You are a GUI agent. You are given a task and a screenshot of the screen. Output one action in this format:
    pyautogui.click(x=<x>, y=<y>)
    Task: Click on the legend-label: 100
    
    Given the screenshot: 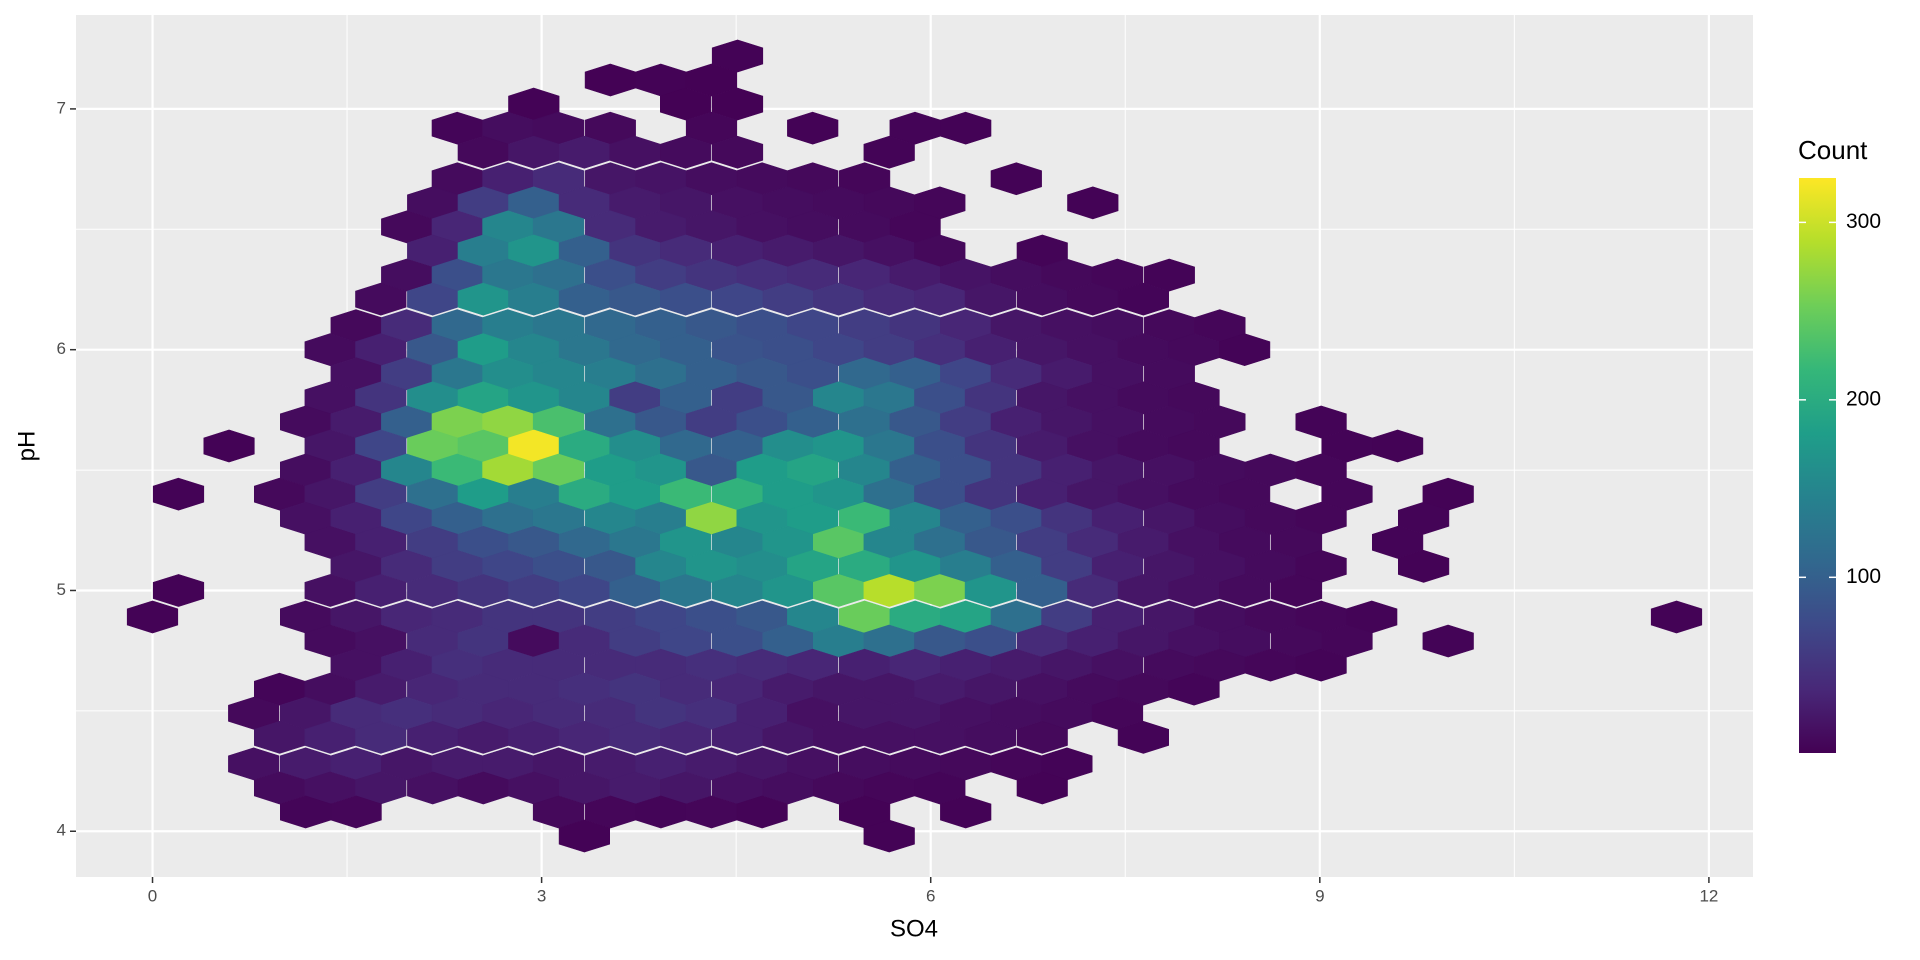 What is the action you would take?
    pyautogui.click(x=1863, y=576)
    